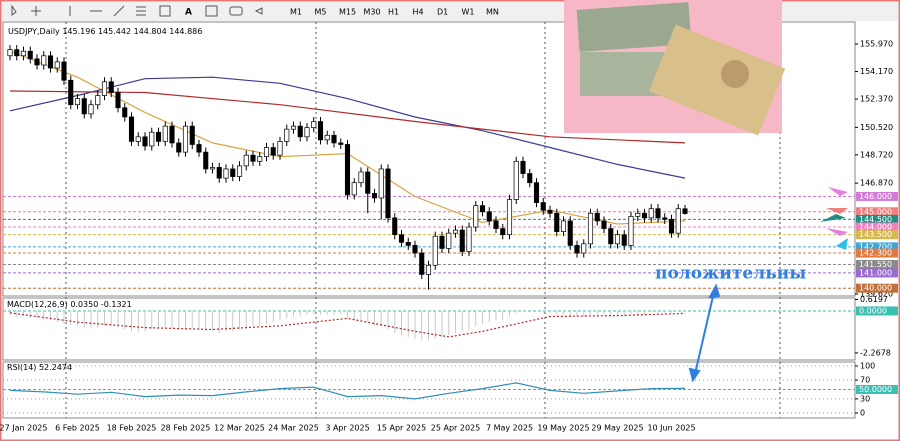  I want to click on timeframe-button: M1, so click(296, 12).